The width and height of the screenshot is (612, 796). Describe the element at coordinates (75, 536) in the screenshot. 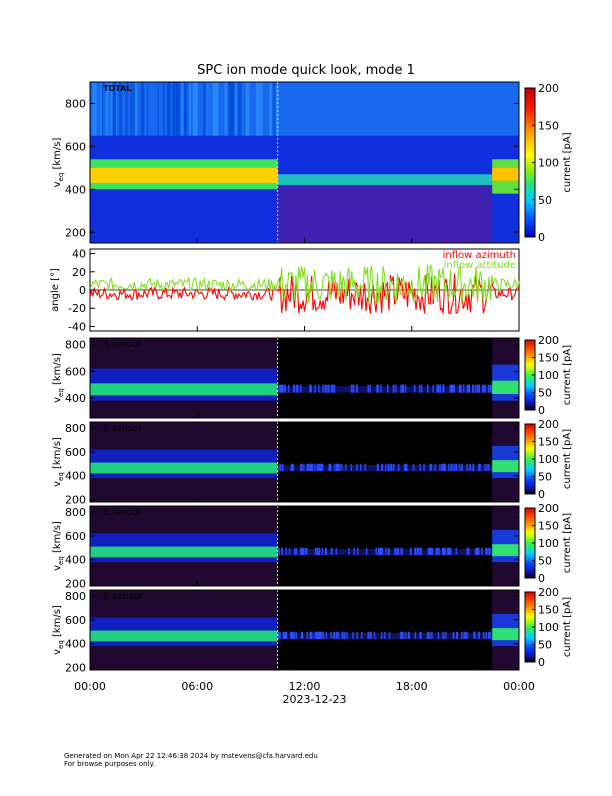

I see `y-tick-label: 600` at that location.